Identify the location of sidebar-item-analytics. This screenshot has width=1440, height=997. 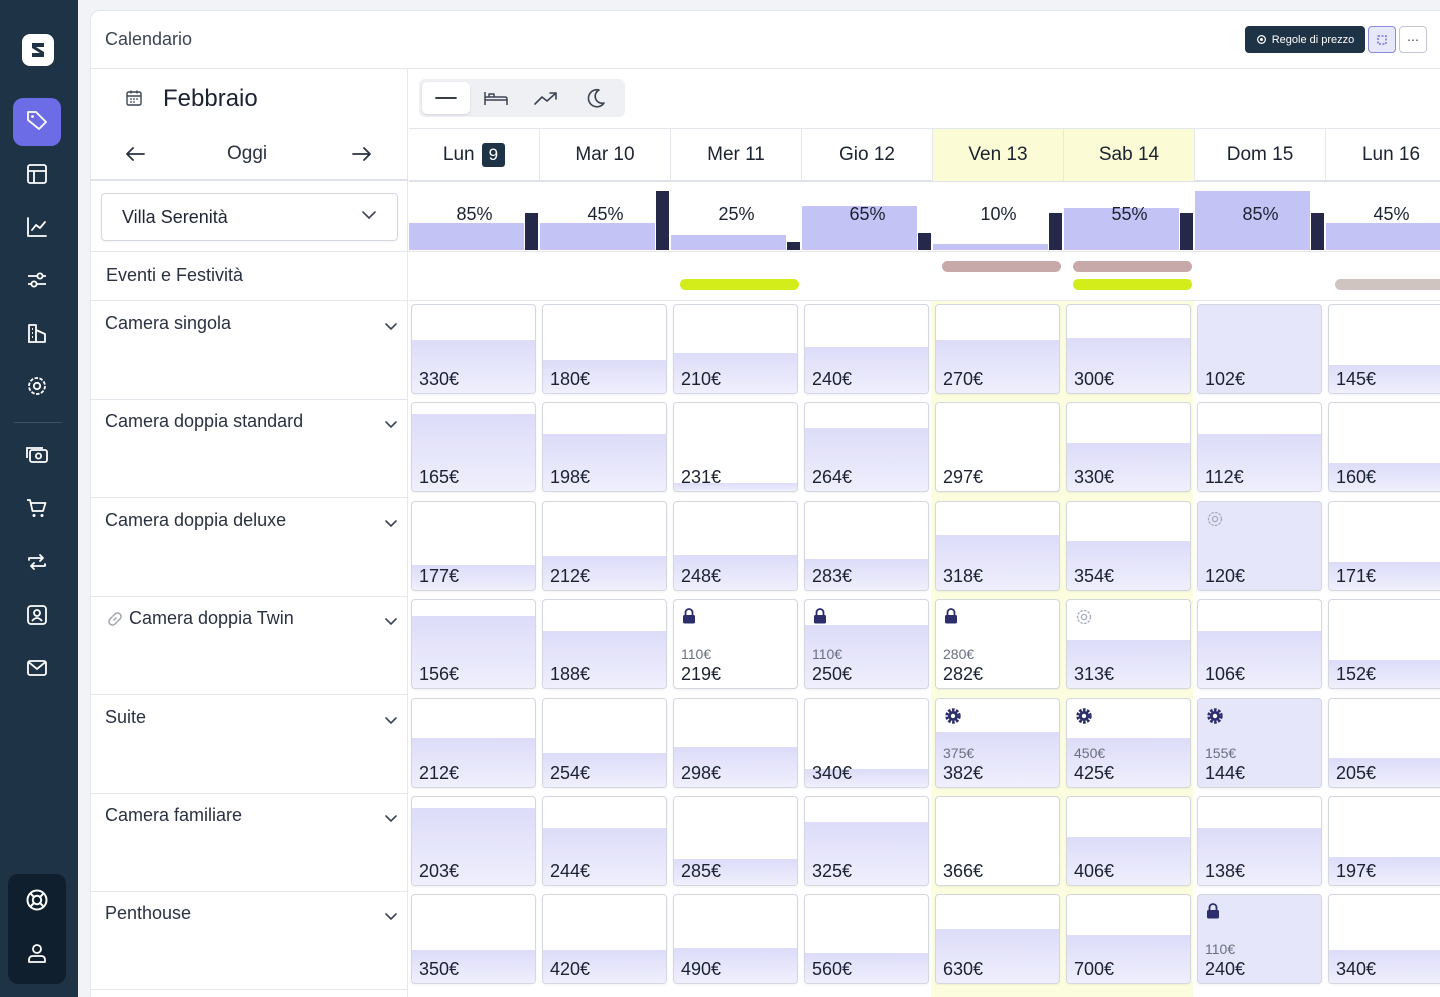
(37, 229).